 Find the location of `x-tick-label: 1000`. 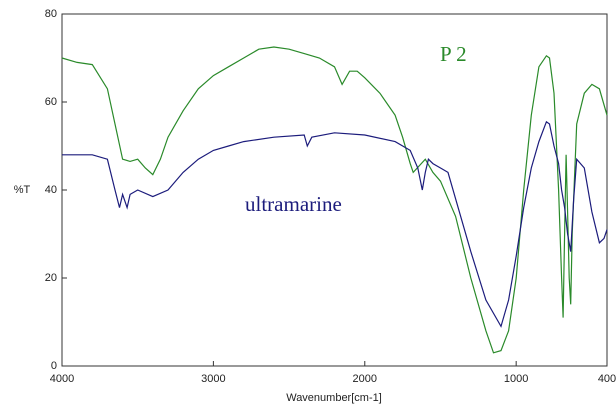

x-tick-label: 1000 is located at coordinates (516, 379).